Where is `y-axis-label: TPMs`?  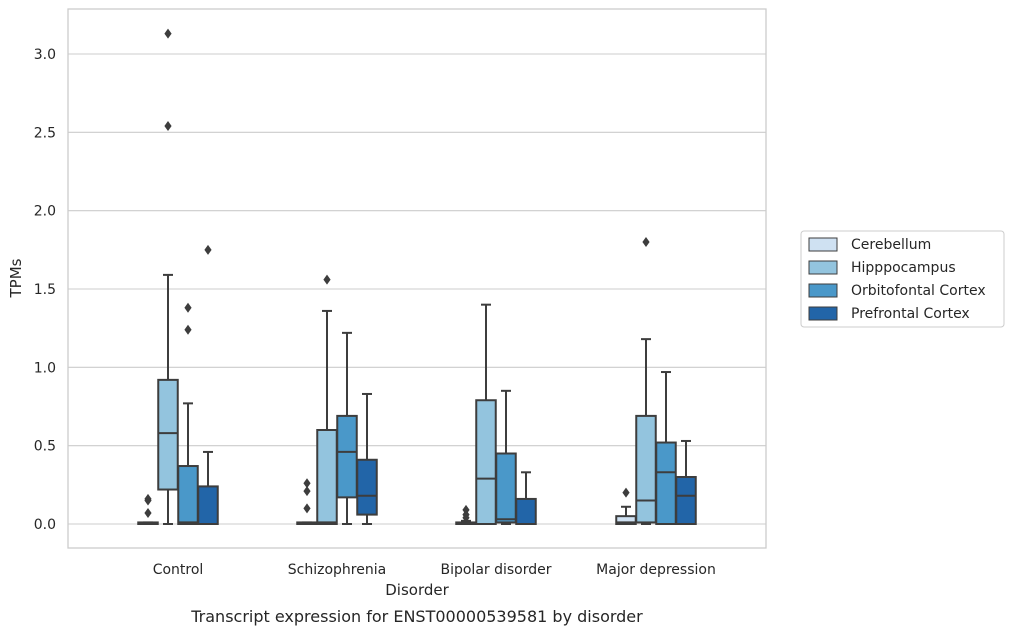 y-axis-label: TPMs is located at coordinates (16, 278).